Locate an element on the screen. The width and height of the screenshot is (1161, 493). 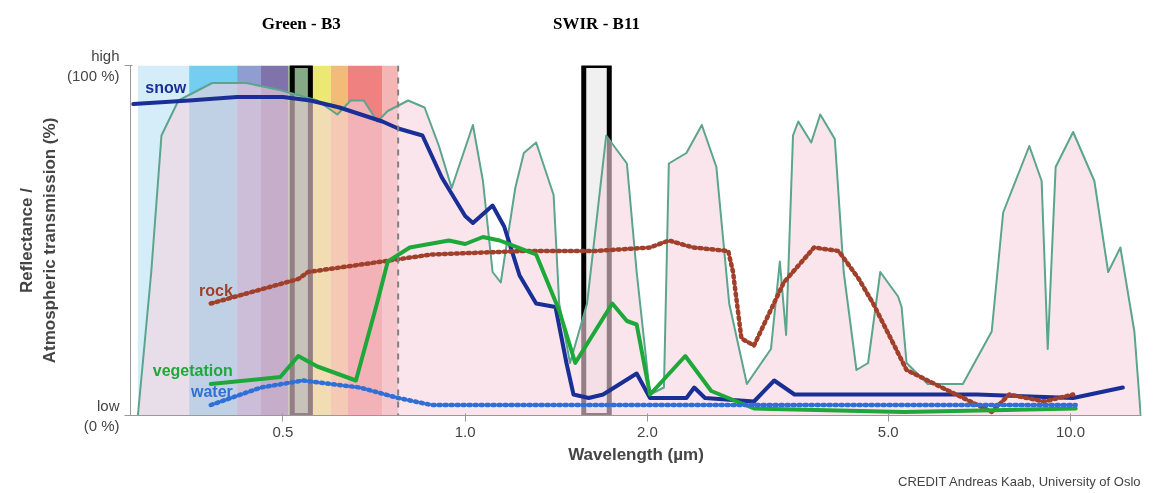
band-label: SWIR - B11 is located at coordinates (596, 23).